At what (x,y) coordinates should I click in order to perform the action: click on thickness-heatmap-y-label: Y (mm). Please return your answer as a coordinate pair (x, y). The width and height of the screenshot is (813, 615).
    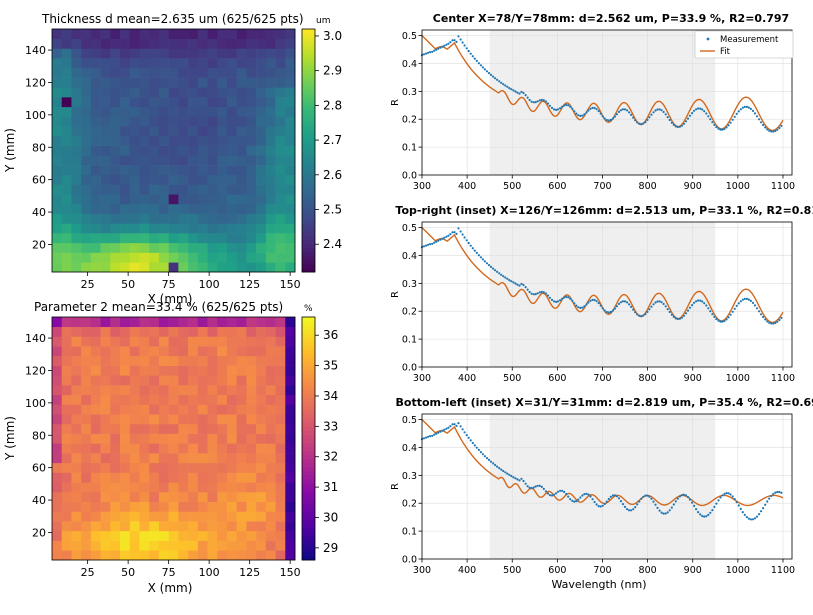
    Looking at the image, I should click on (10, 150).